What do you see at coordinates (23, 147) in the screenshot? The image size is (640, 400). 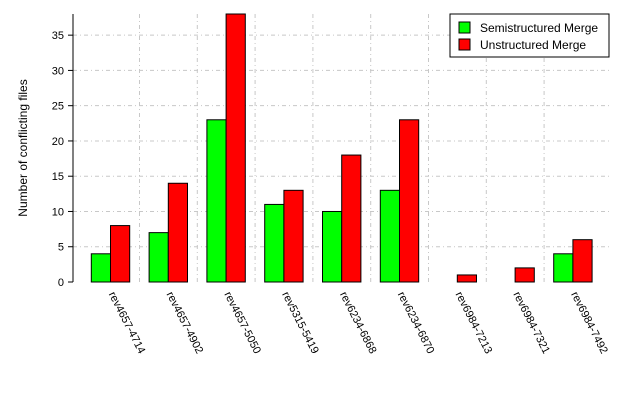 I see `y-axis-title: Number of conflicting files` at bounding box center [23, 147].